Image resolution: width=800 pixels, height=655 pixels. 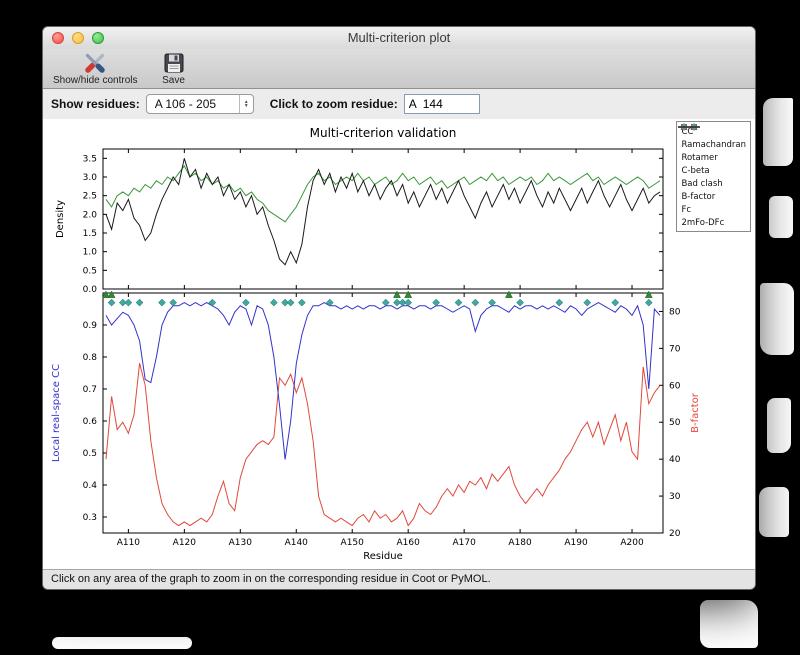 What do you see at coordinates (399, 69) in the screenshot?
I see `toolbar: Show/hide controls Save` at bounding box center [399, 69].